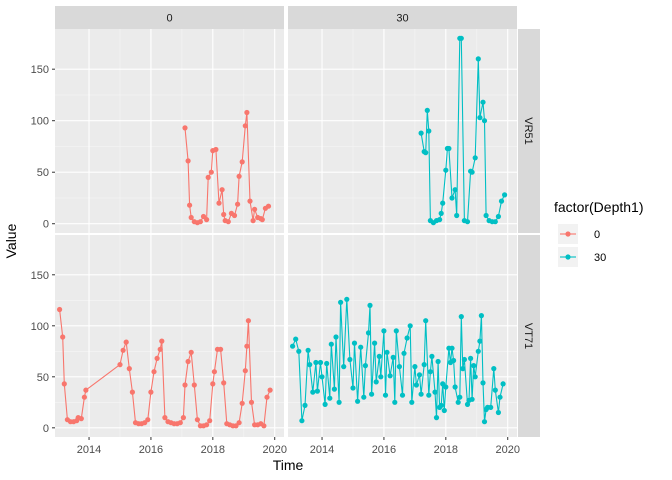 The image size is (672, 480). I want to click on y-axis-title: Value, so click(11, 240).